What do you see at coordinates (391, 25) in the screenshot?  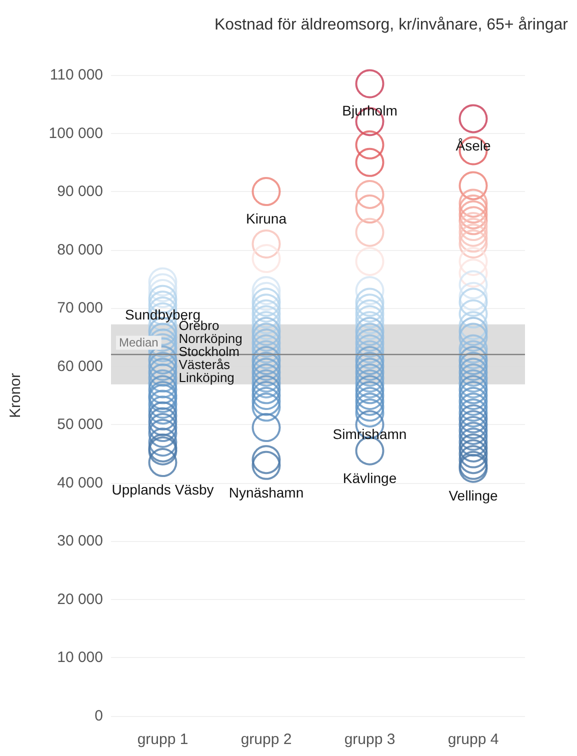 I see `chart-title: Kostnad för äldreomsorg, kr/invånare, 65+ åringar` at bounding box center [391, 25].